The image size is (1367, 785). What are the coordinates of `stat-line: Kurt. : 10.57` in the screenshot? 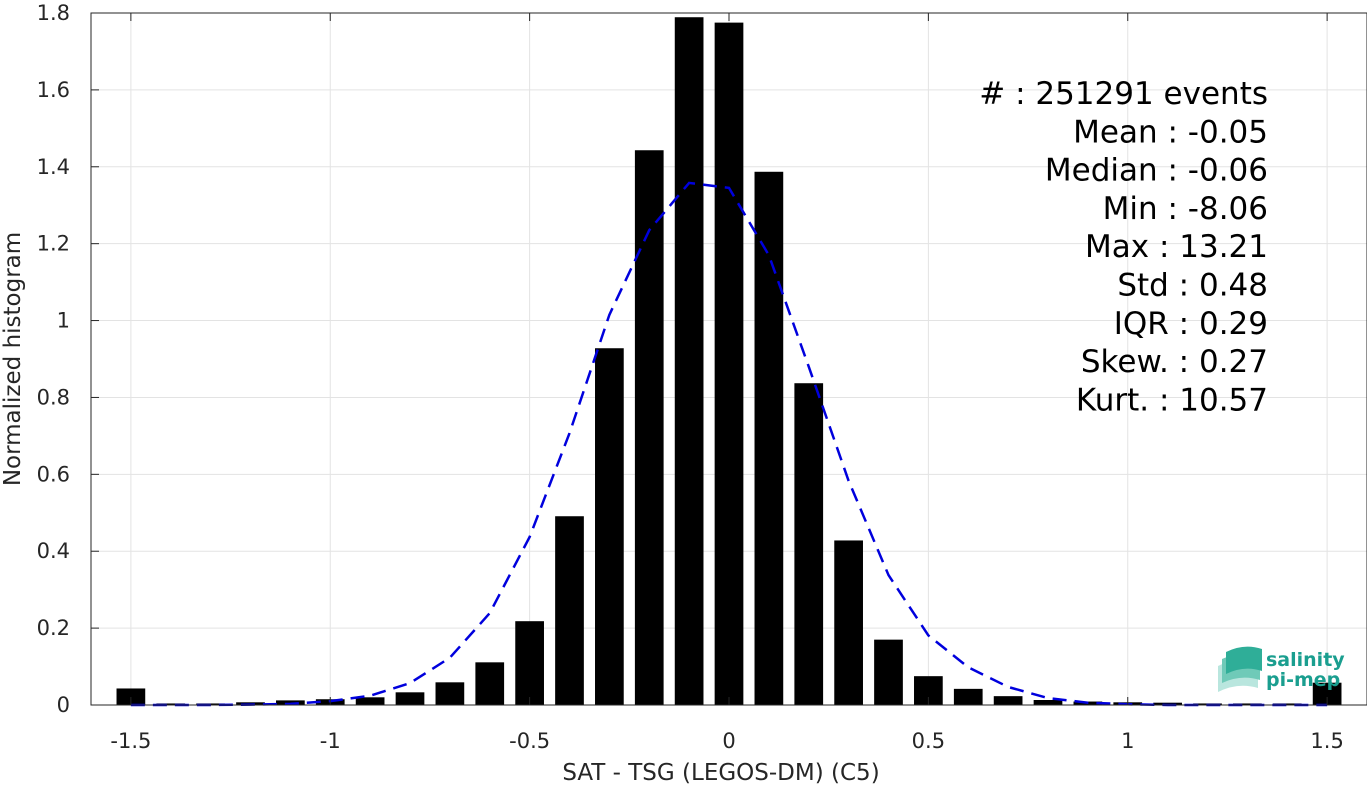 It's located at (1172, 400).